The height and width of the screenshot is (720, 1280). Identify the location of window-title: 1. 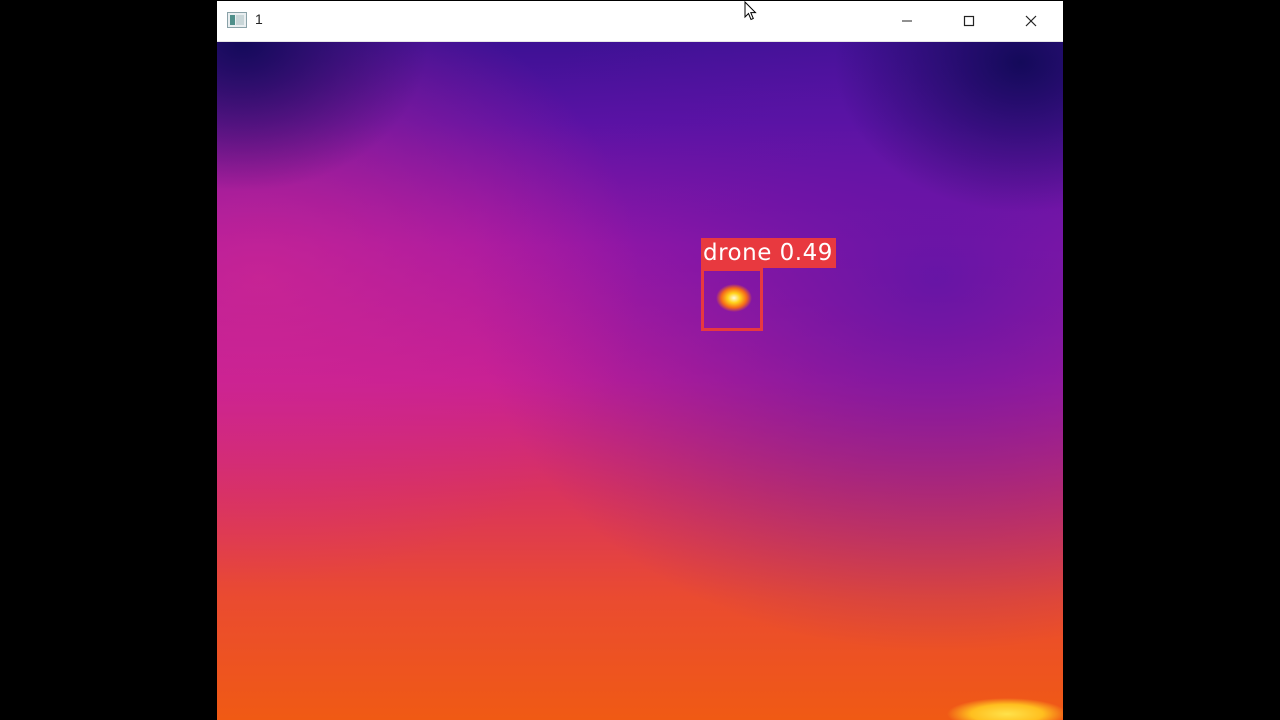
(259, 19).